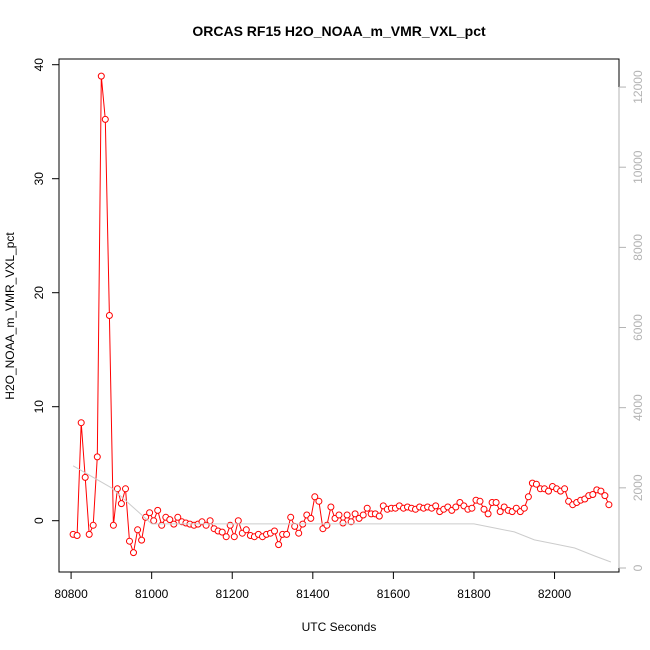 This screenshot has height=650, width=650. I want to click on series-line, so click(342, 514).